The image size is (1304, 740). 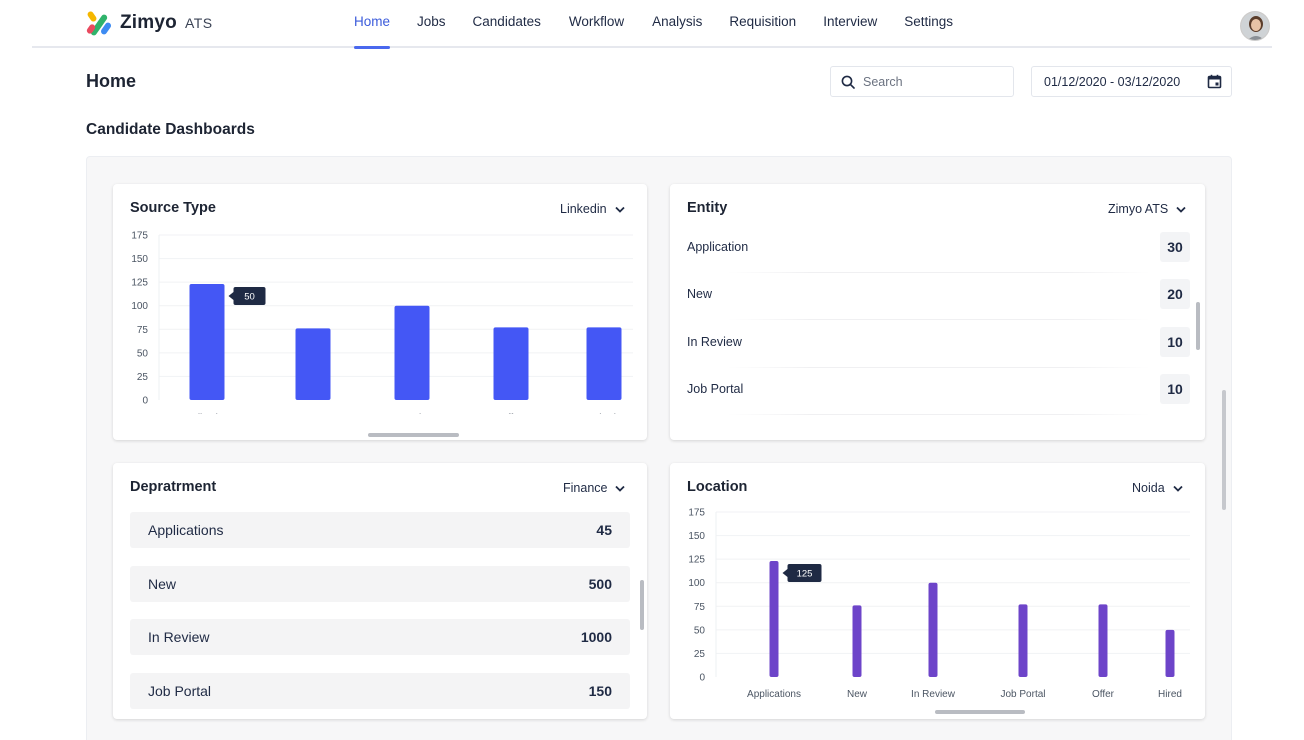 I want to click on nav-workflow: Workflow, so click(x=596, y=21).